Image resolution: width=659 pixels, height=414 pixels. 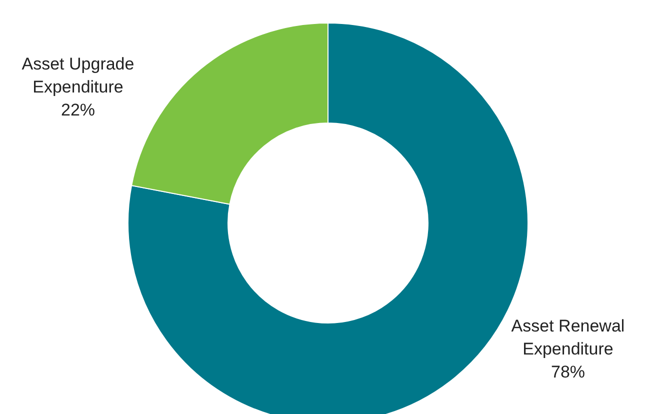 What do you see at coordinates (568, 337) in the screenshot?
I see `slice-label: Asset Renewal Expenditure` at bounding box center [568, 337].